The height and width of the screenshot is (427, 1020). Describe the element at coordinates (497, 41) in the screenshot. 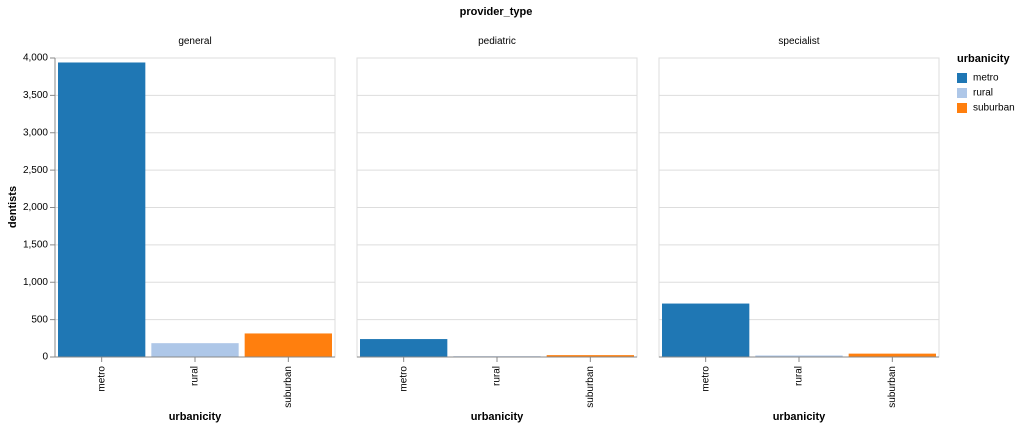

I see `facet-label-pediatric: pediatric` at that location.